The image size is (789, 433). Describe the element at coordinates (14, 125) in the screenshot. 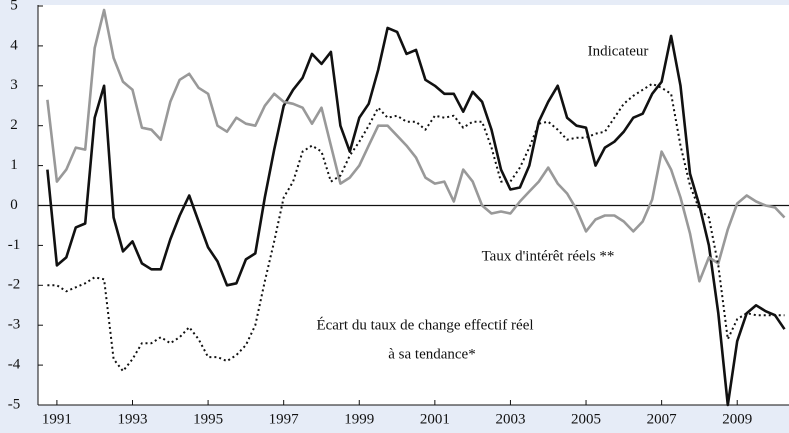

I see `y-tick-label: 2` at that location.